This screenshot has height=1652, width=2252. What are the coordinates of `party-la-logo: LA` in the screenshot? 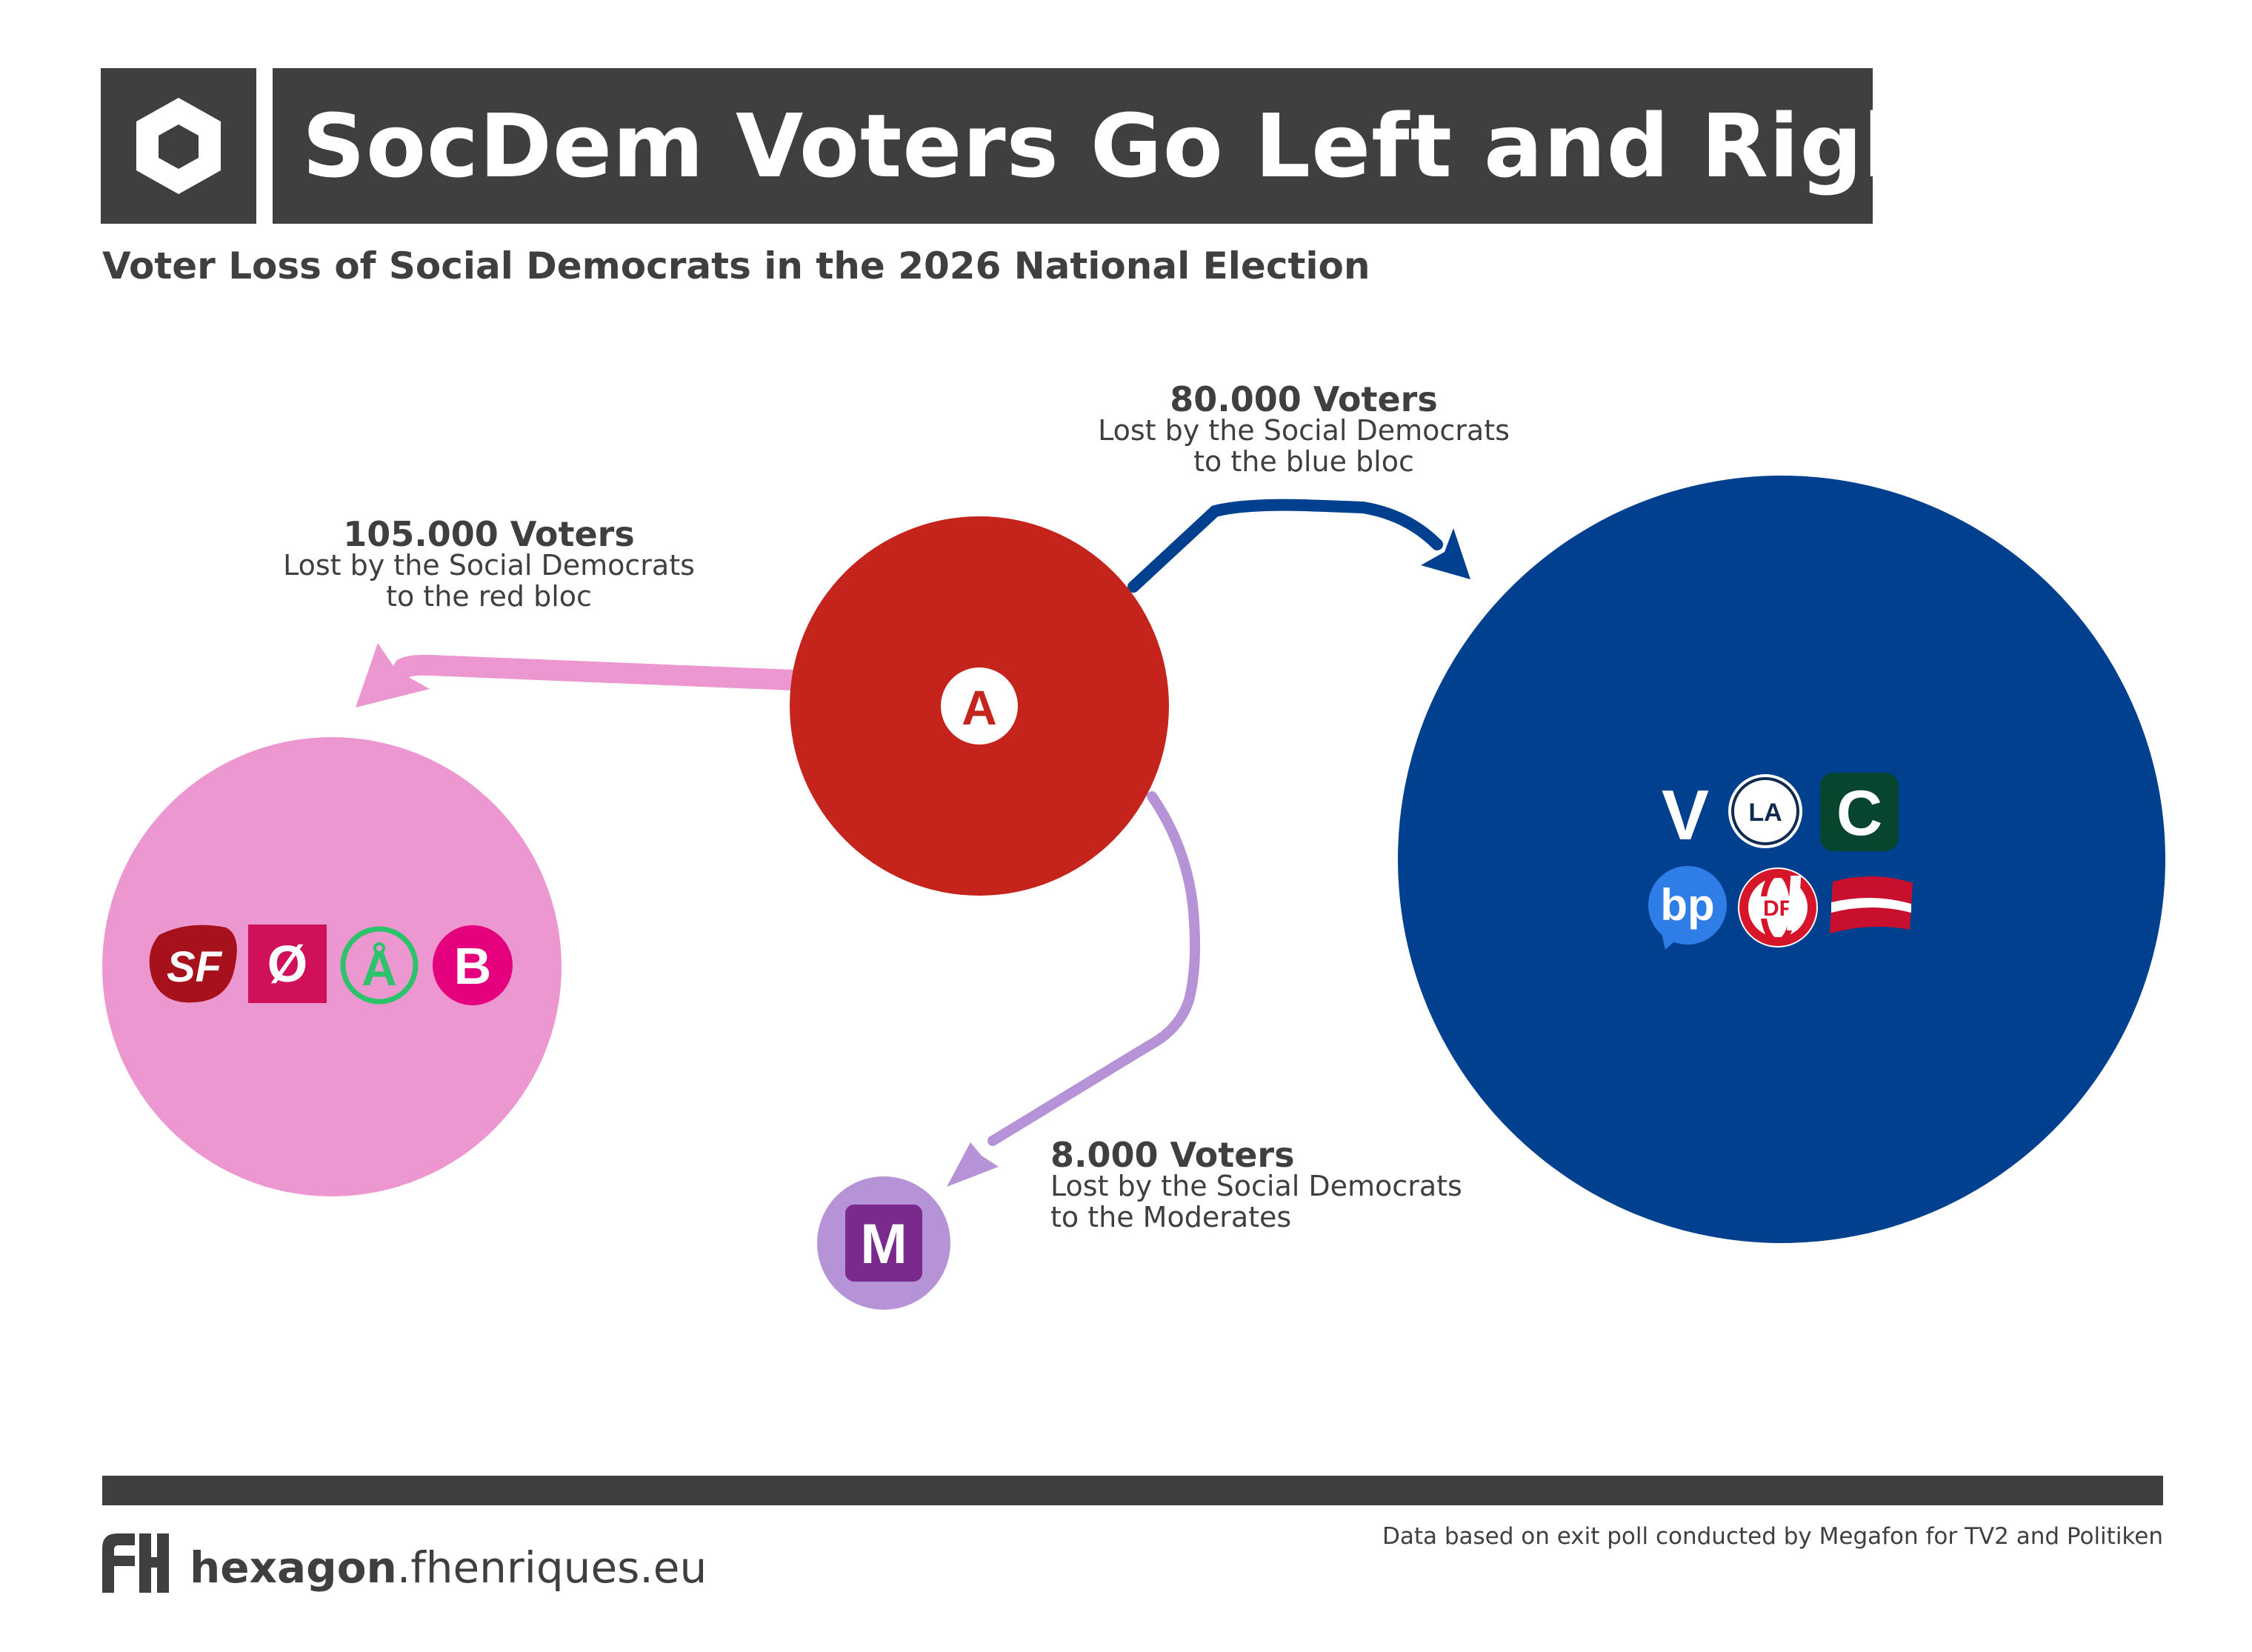 It's located at (1765, 811).